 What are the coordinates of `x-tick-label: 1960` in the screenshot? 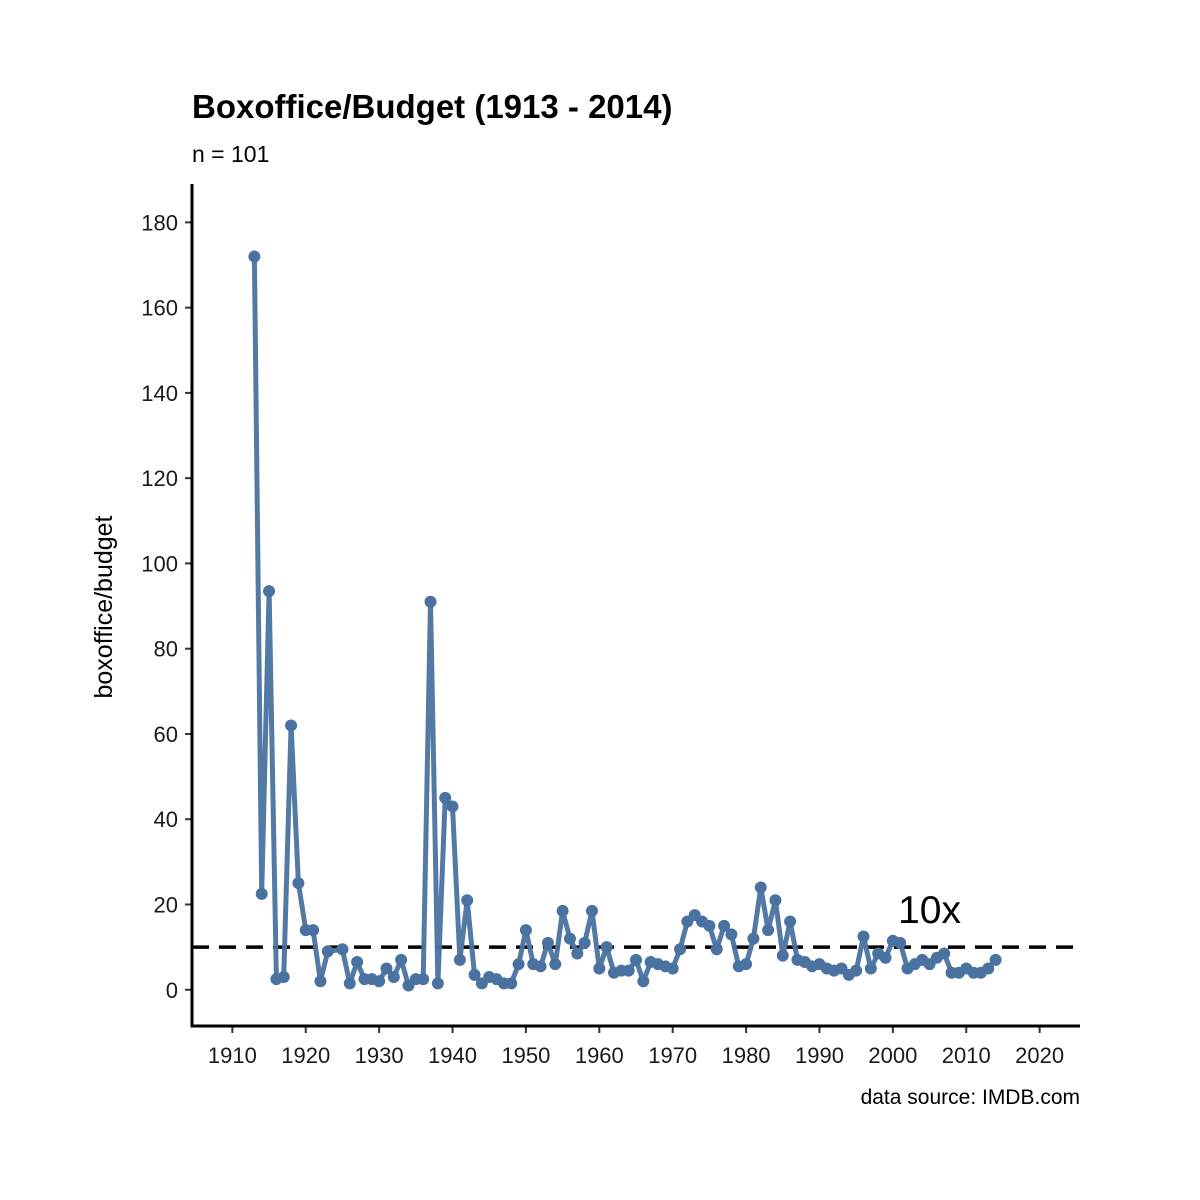 It's located at (599, 1055).